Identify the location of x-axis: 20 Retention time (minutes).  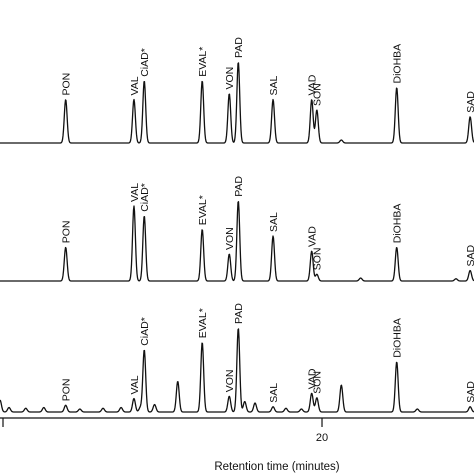
(237, 445).